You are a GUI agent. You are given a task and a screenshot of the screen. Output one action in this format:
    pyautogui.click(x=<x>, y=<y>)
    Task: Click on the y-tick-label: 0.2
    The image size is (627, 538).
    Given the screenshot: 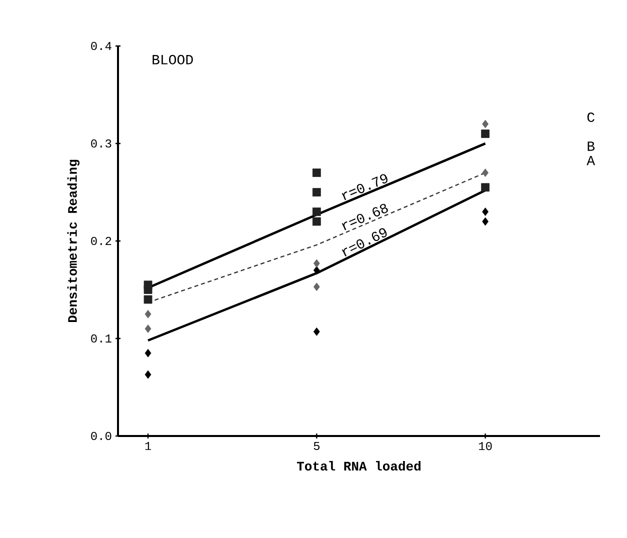 What is the action you would take?
    pyautogui.click(x=101, y=241)
    